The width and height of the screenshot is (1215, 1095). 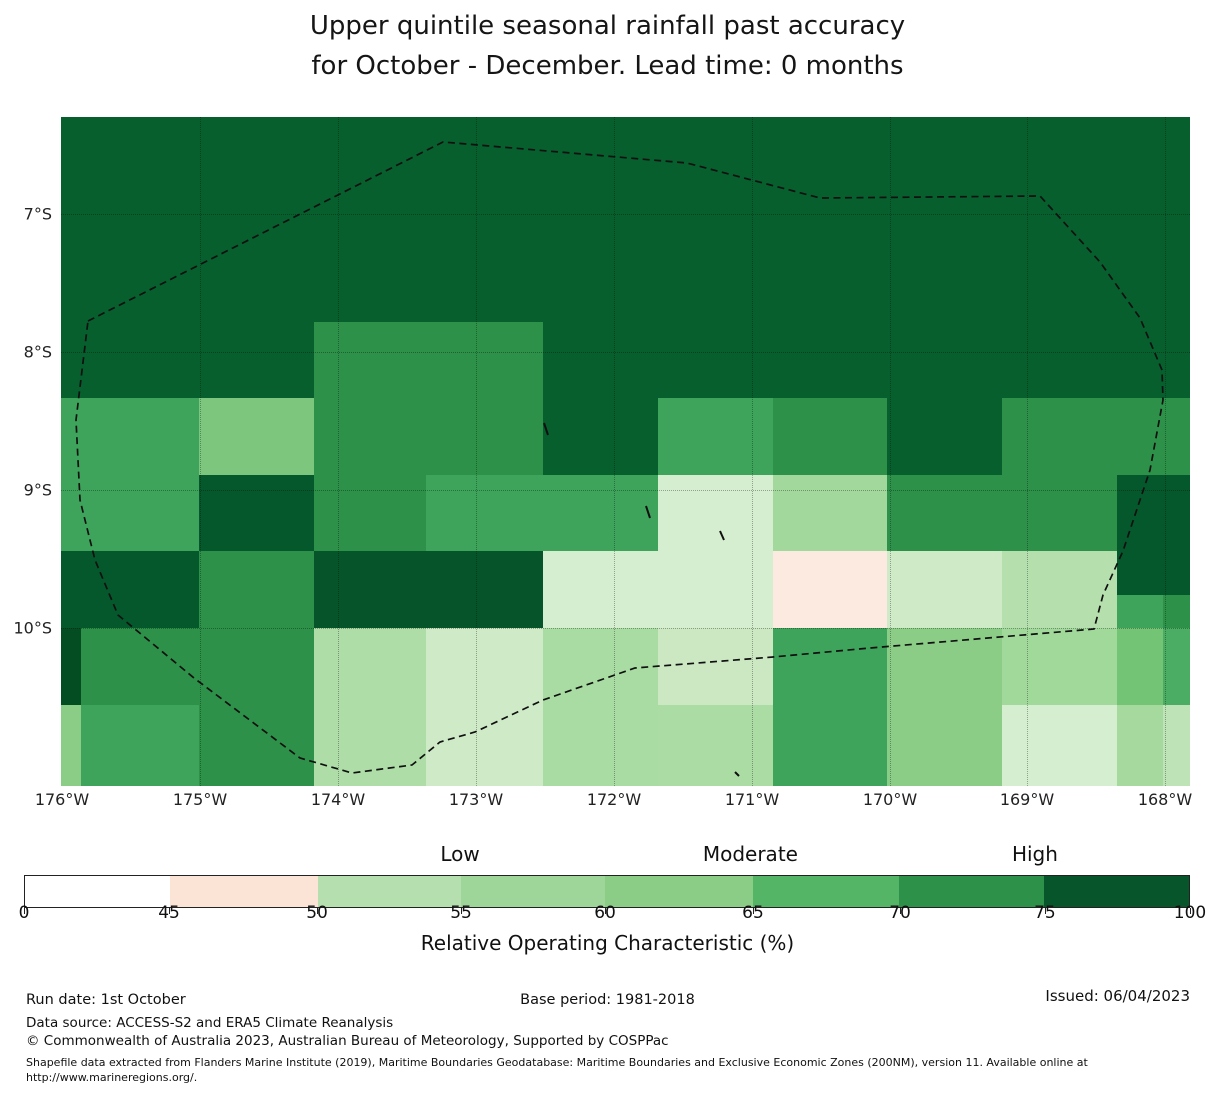 I want to click on x-tick-label: 173°W, so click(x=476, y=799).